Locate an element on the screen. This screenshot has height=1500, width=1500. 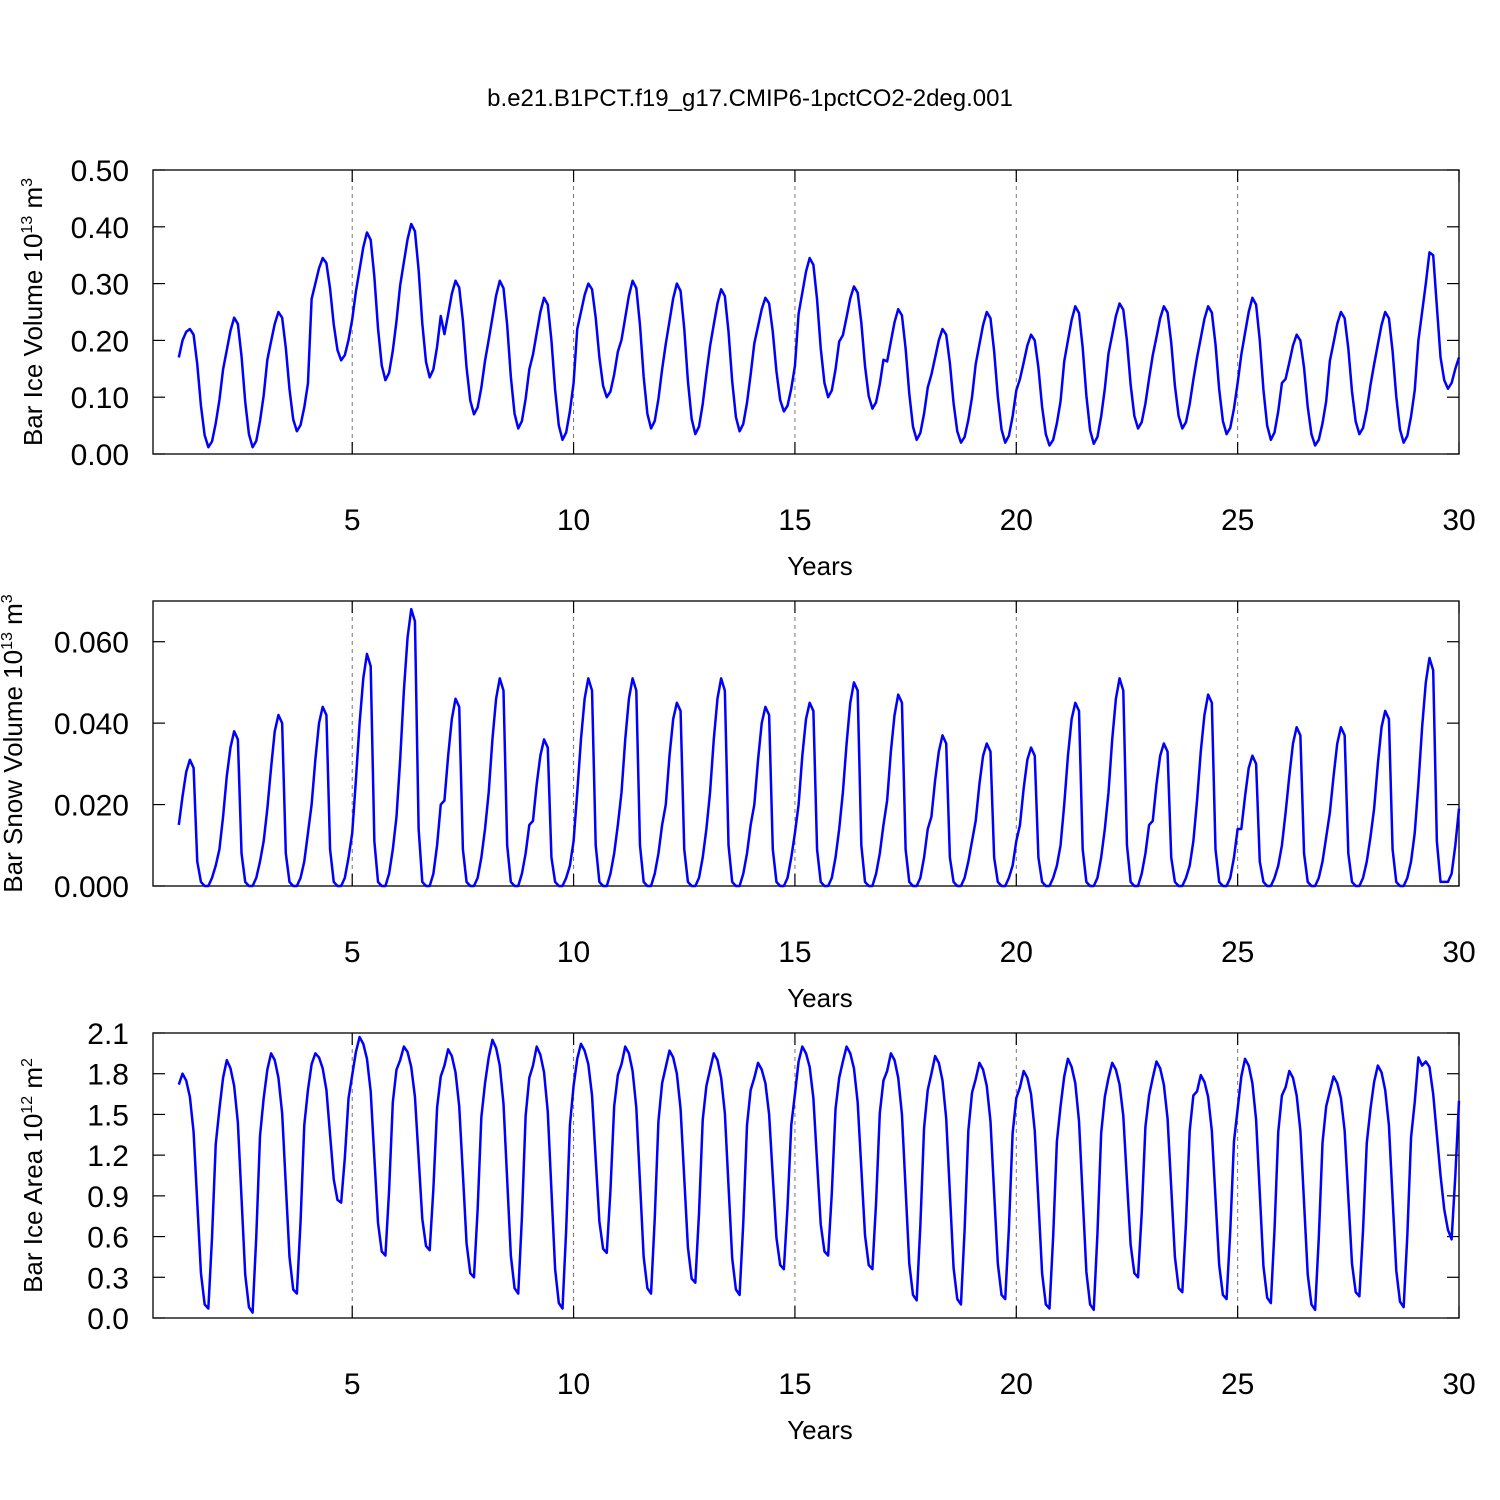
y-tick-label: 0.040 is located at coordinates (91, 724).